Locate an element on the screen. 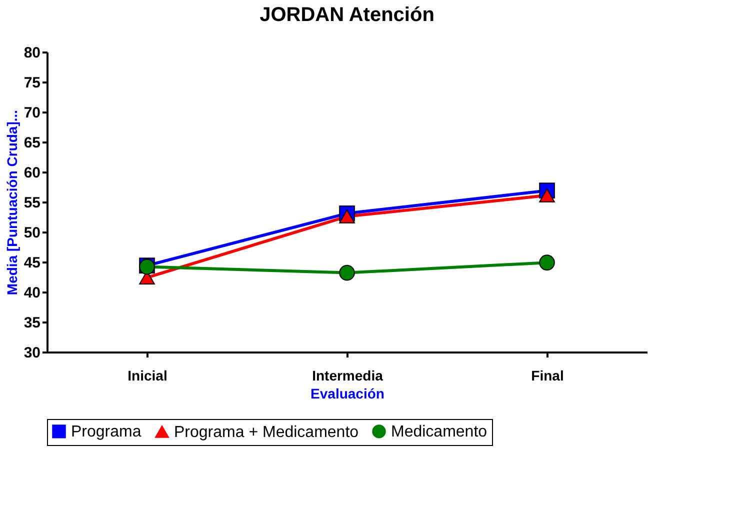 This screenshot has width=739, height=509. legend-label: Programa + Medicamento is located at coordinates (266, 432).